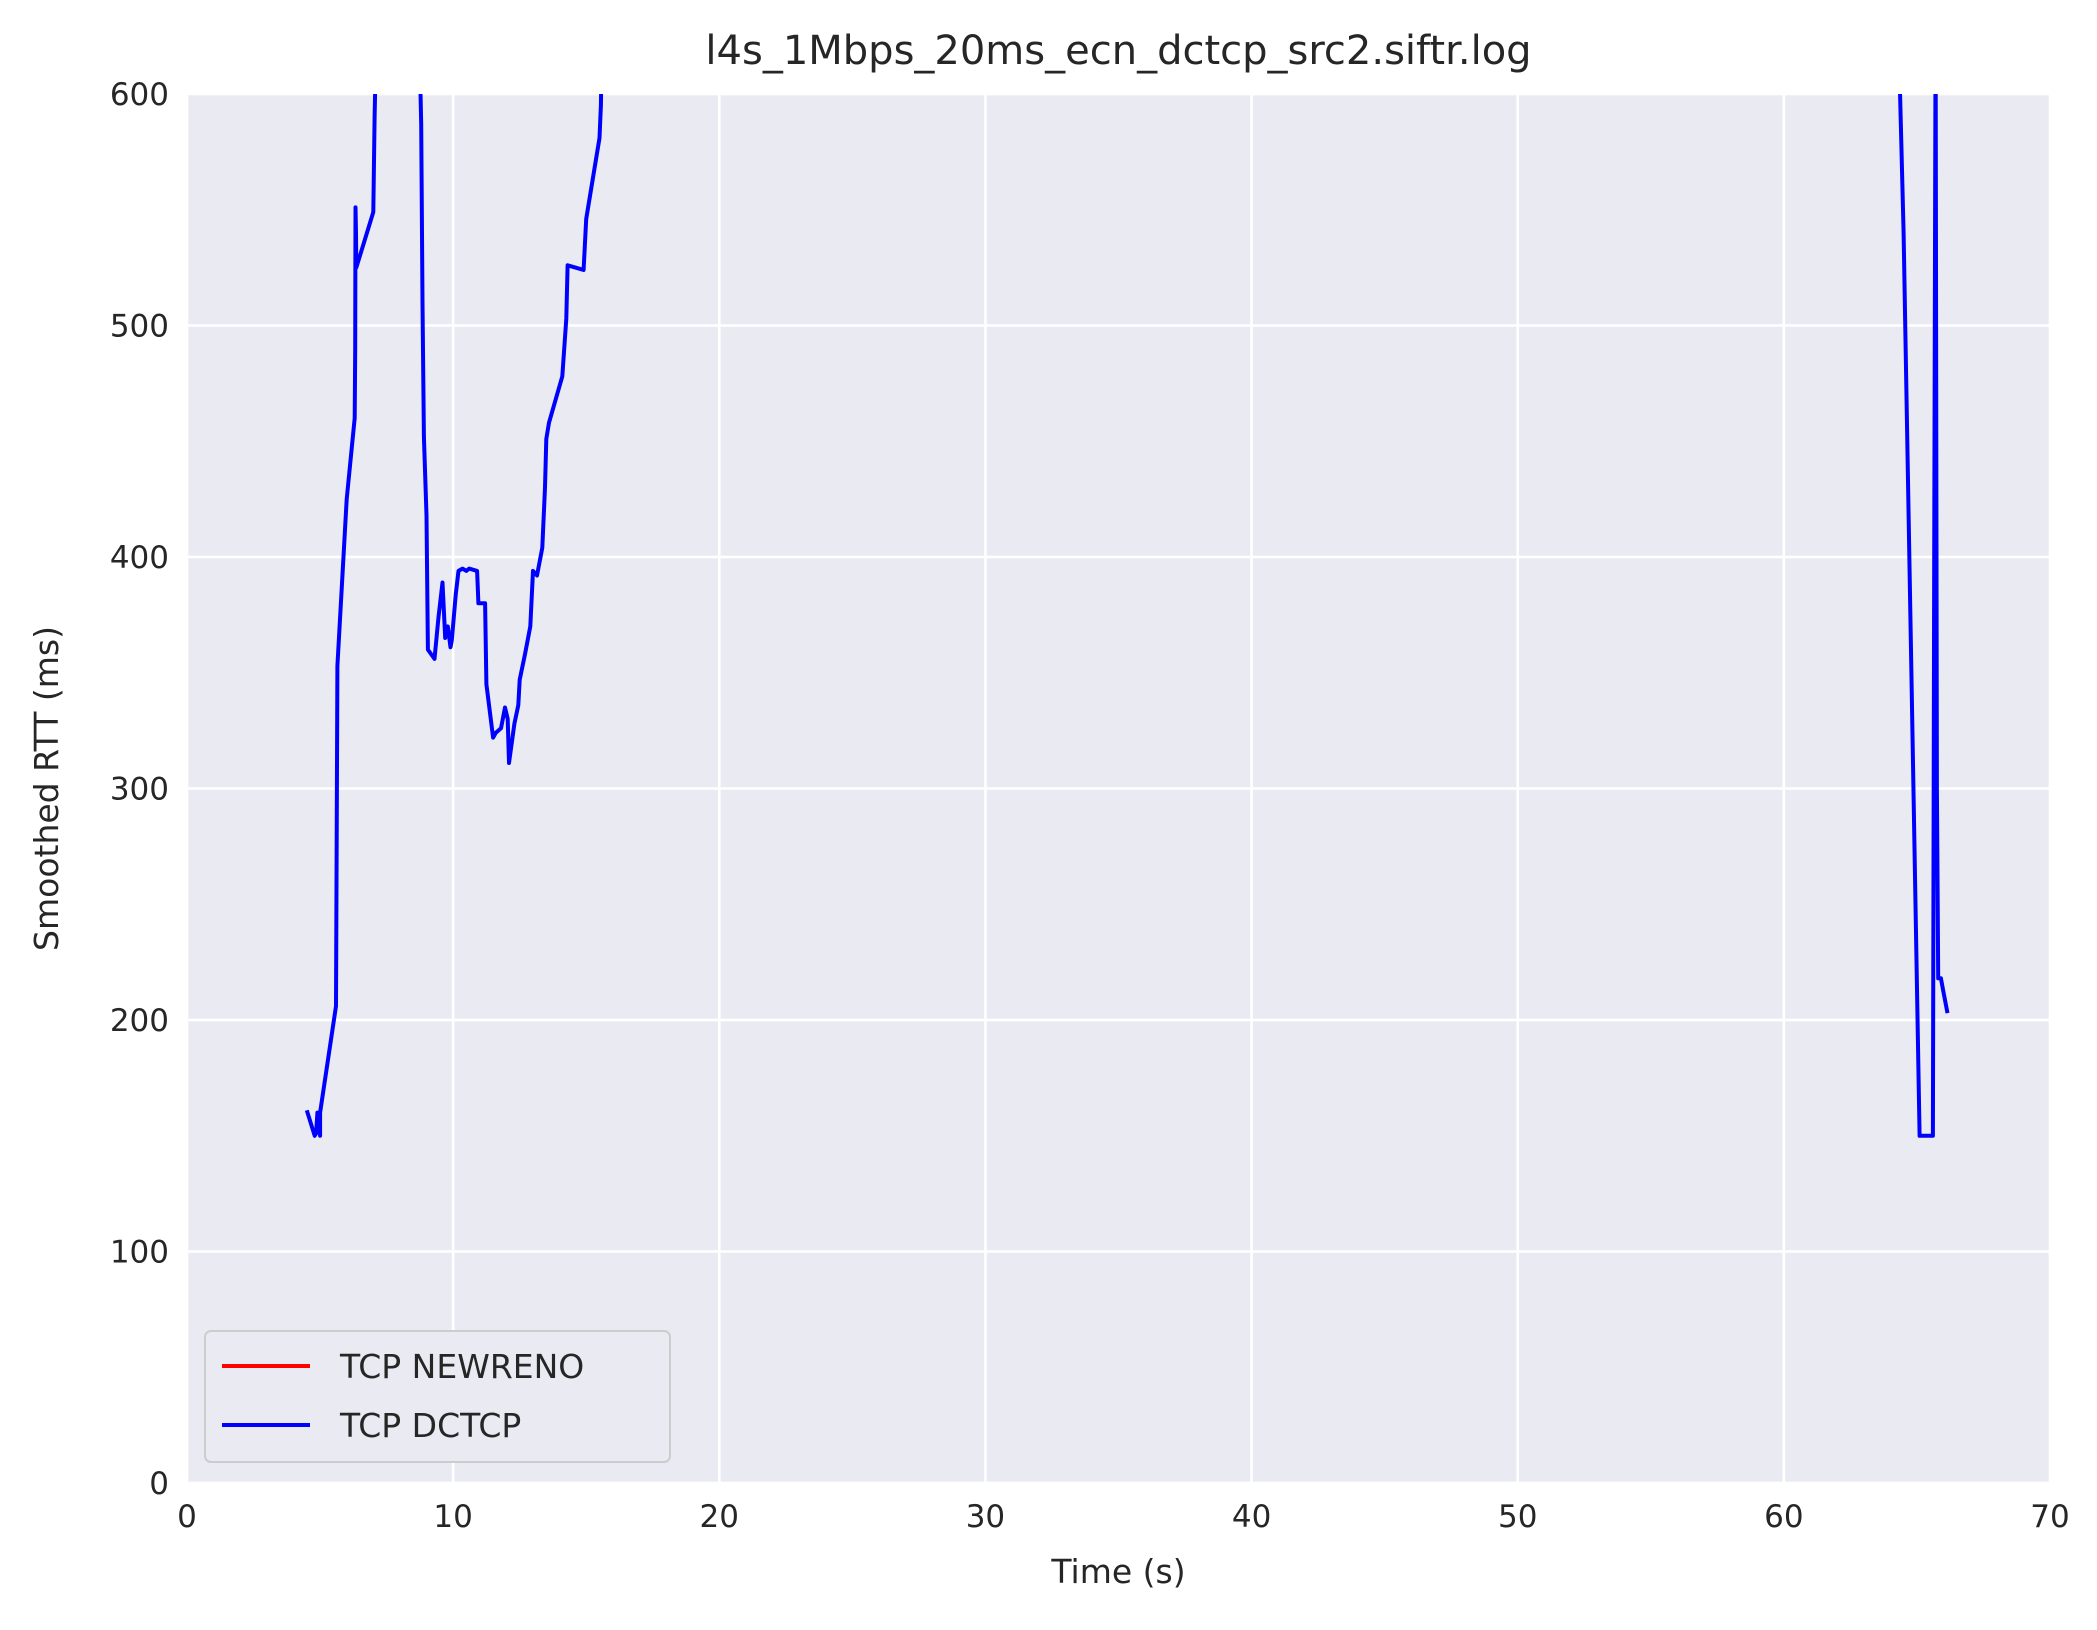 The width and height of the screenshot is (2097, 1630). Describe the element at coordinates (719, 1517) in the screenshot. I see `x-tick-label: 20` at that location.